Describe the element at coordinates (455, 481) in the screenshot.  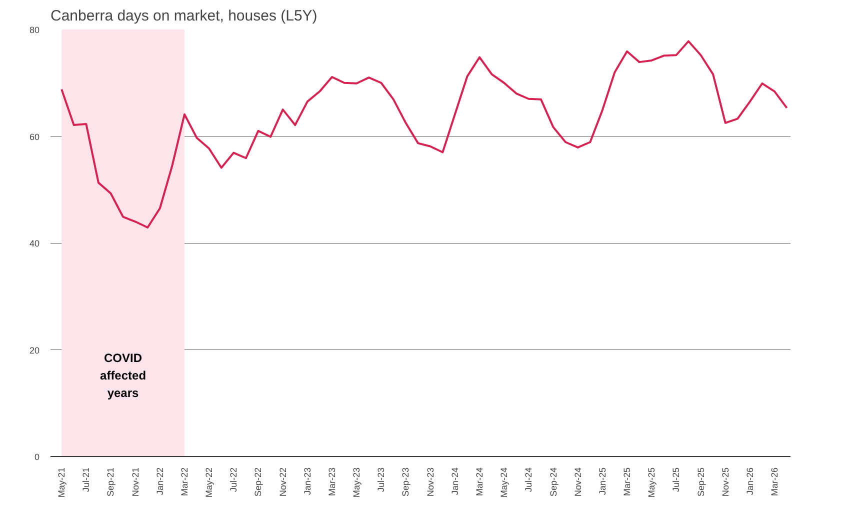
I see `x-tick-label: Jan-24` at that location.